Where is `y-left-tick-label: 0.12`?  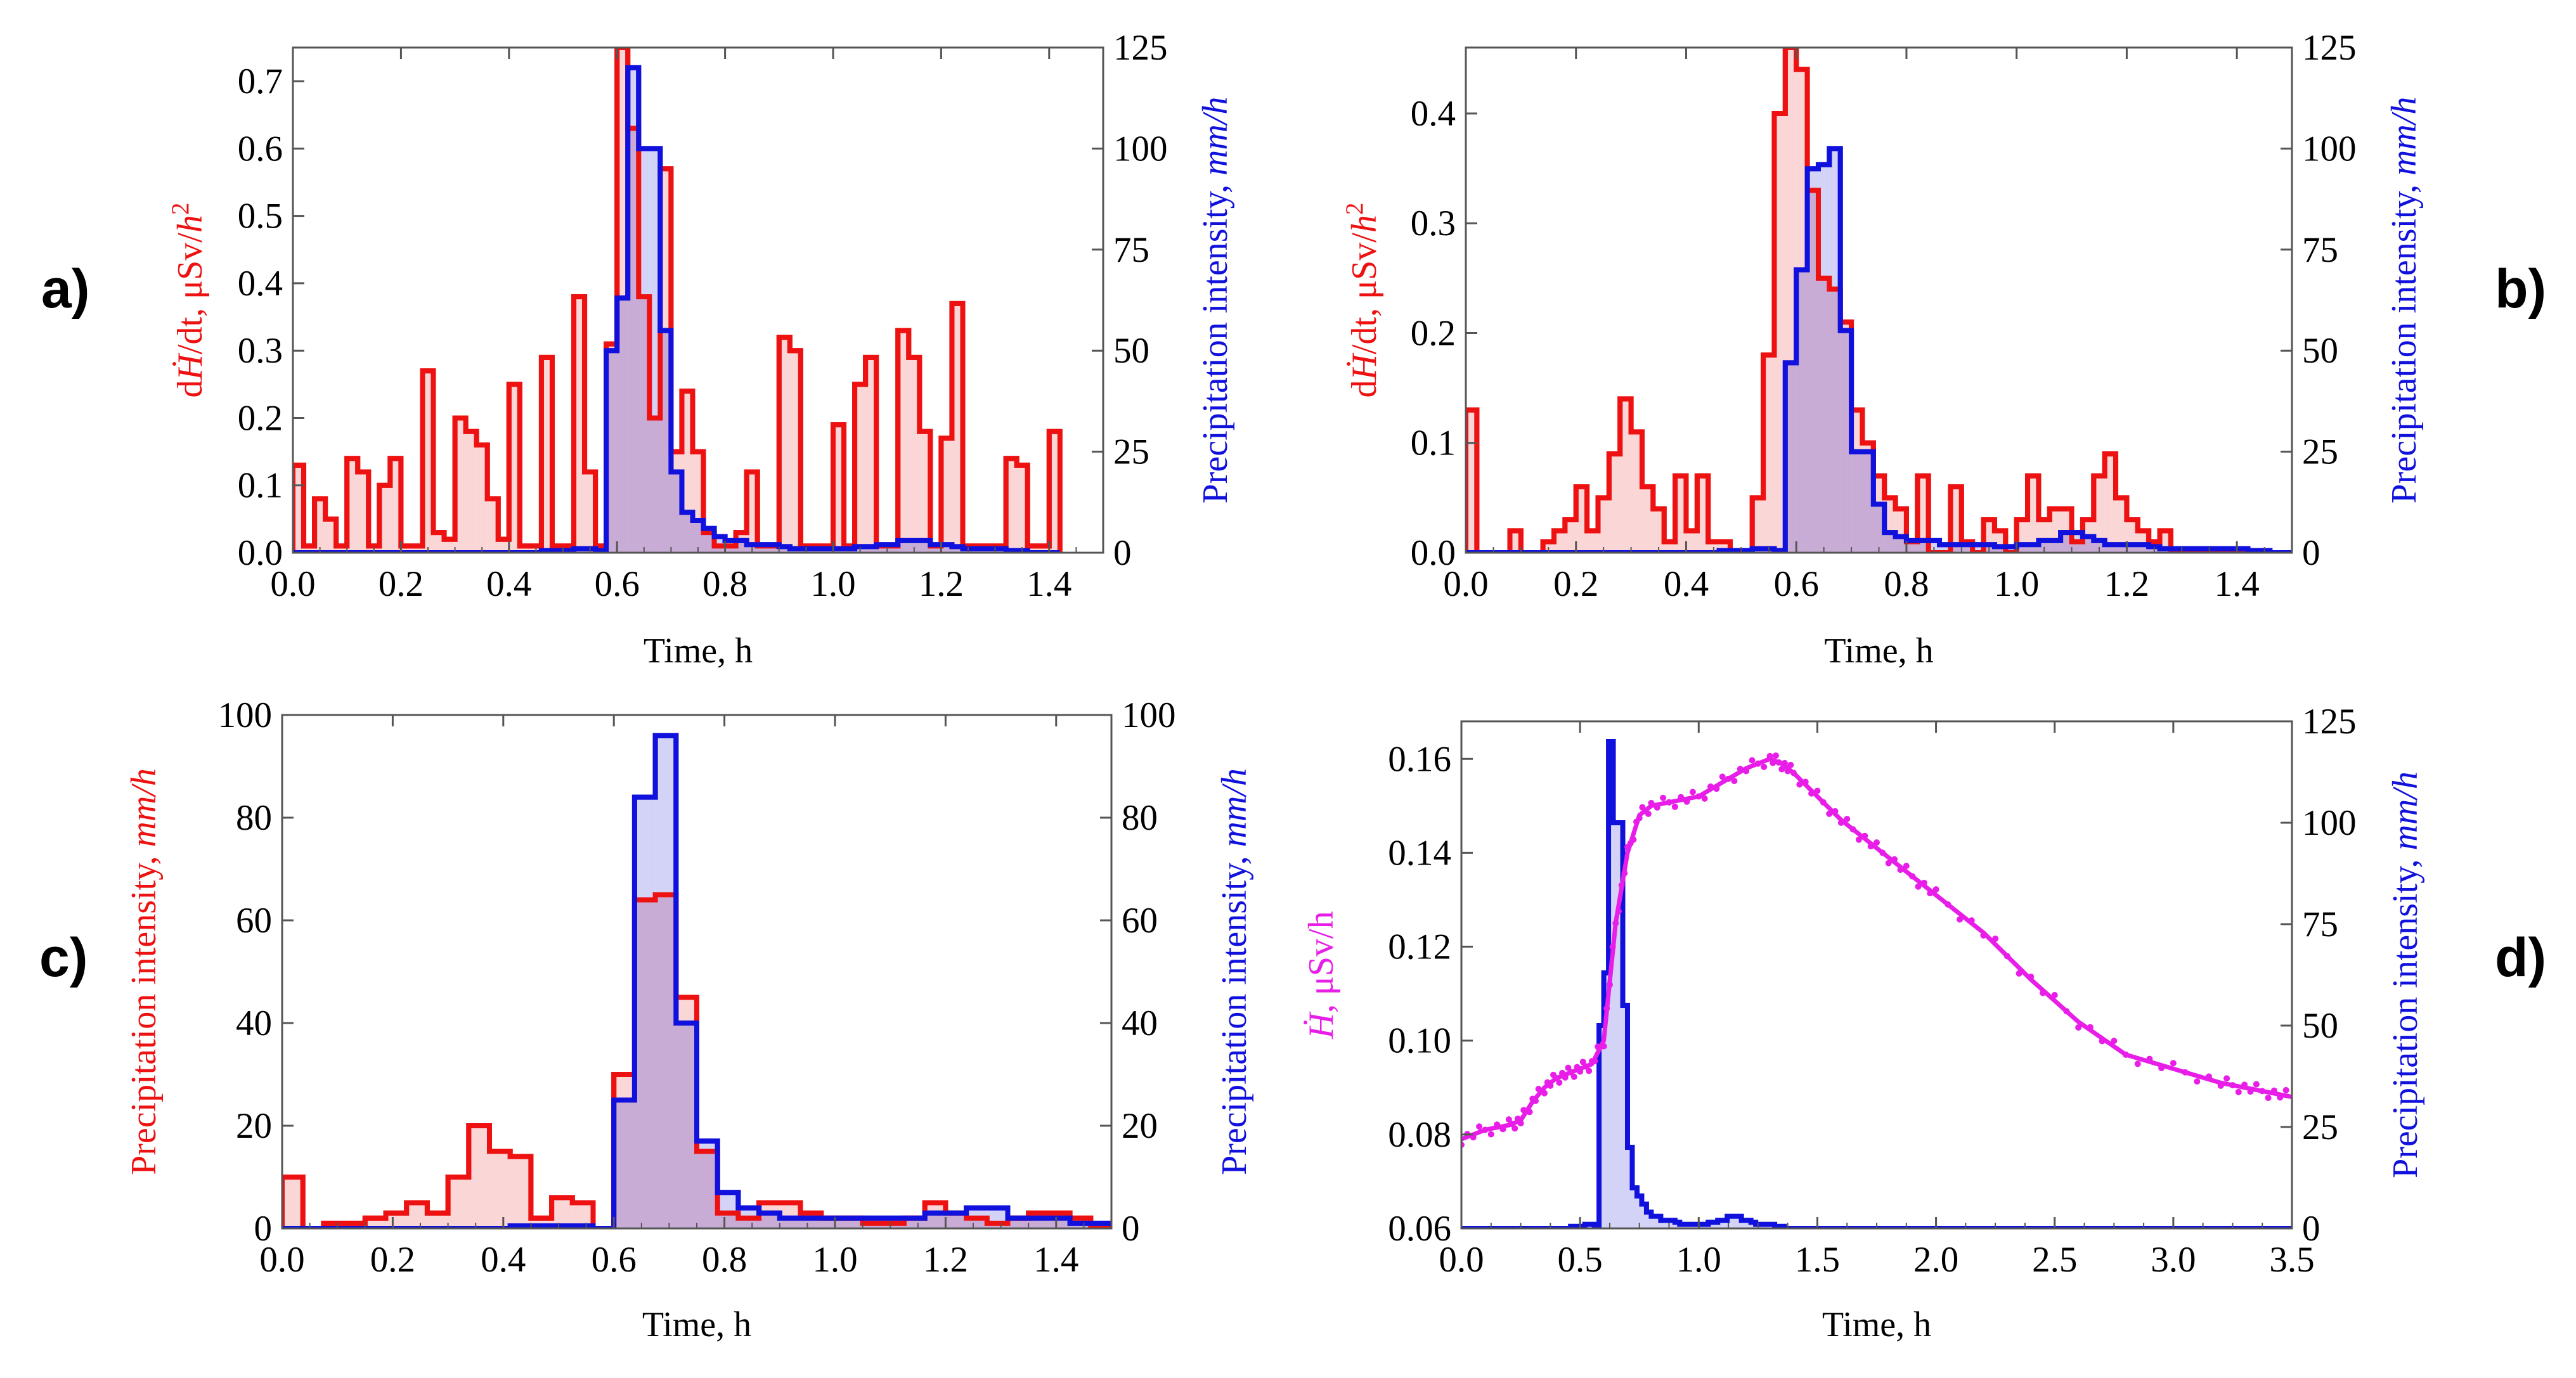
y-left-tick-label: 0.12 is located at coordinates (1420, 947).